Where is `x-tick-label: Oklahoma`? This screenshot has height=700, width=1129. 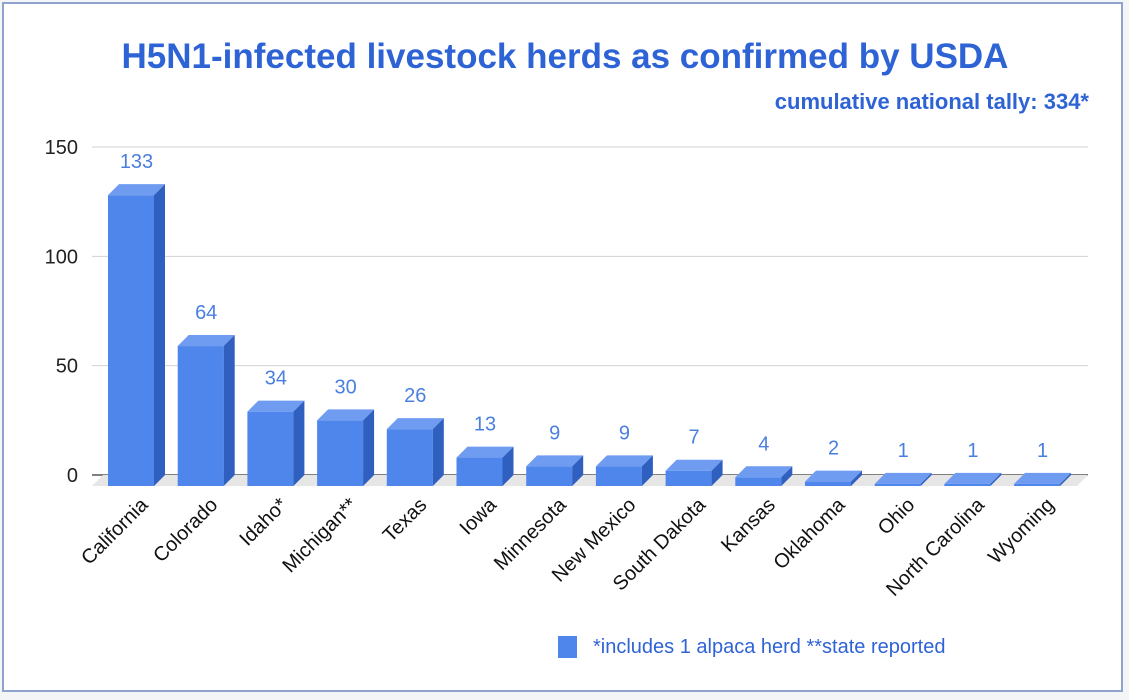 x-tick-label: Oklahoma is located at coordinates (810, 533).